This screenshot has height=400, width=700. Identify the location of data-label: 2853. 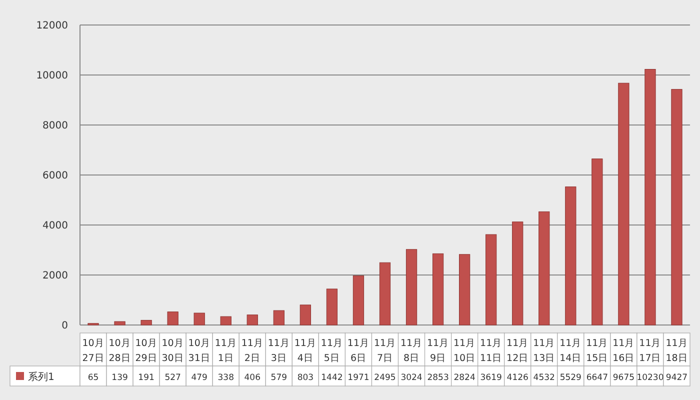
(438, 378).